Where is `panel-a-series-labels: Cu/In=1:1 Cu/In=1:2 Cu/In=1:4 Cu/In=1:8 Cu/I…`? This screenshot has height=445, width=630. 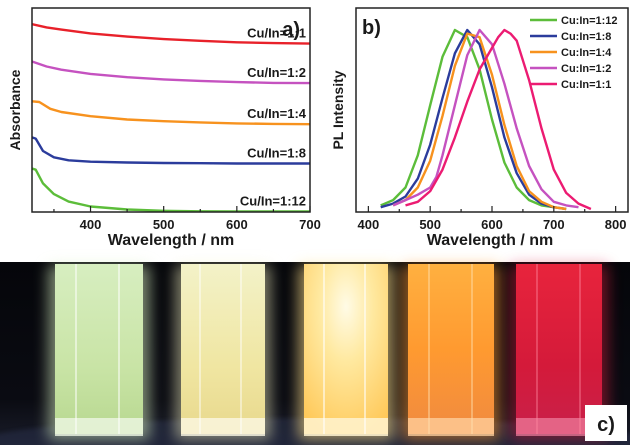
panel-a-series-labels: Cu/In=1:1 Cu/In=1:2 Cu/In=1:4 Cu/In=1:8 Cu/I… is located at coordinates (273, 117).